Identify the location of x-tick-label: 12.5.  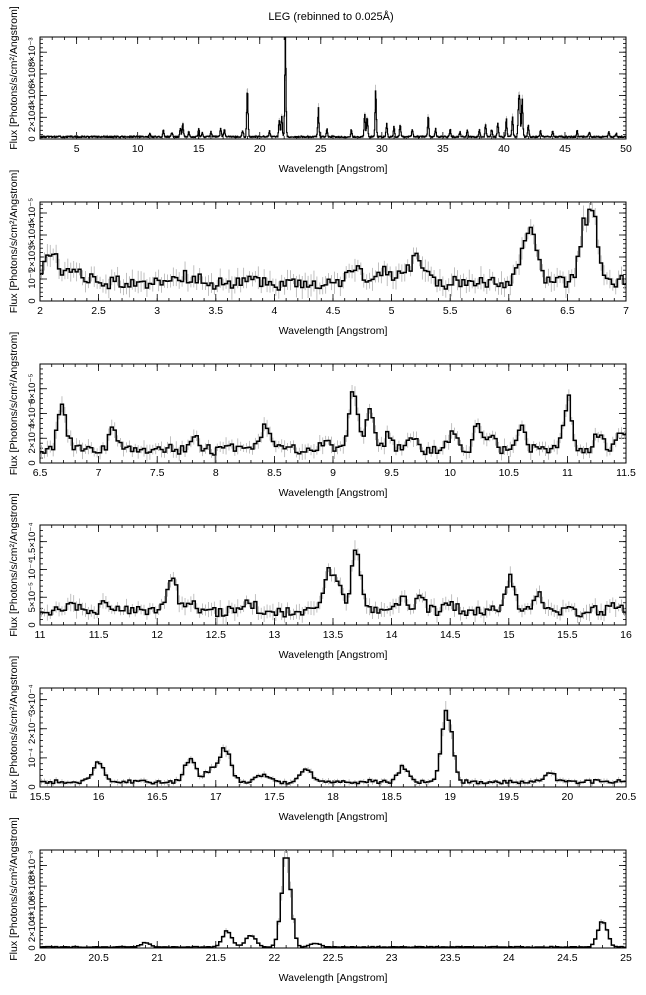
(216, 635).